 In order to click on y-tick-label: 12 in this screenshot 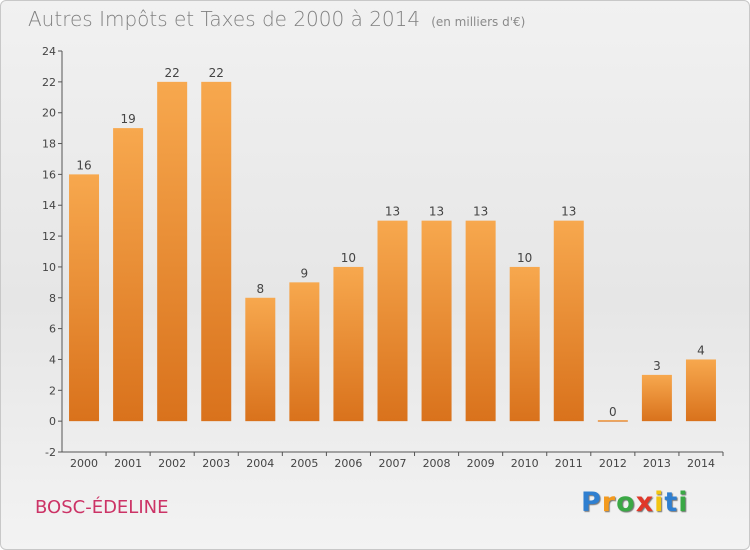, I will do `click(49, 236)`.